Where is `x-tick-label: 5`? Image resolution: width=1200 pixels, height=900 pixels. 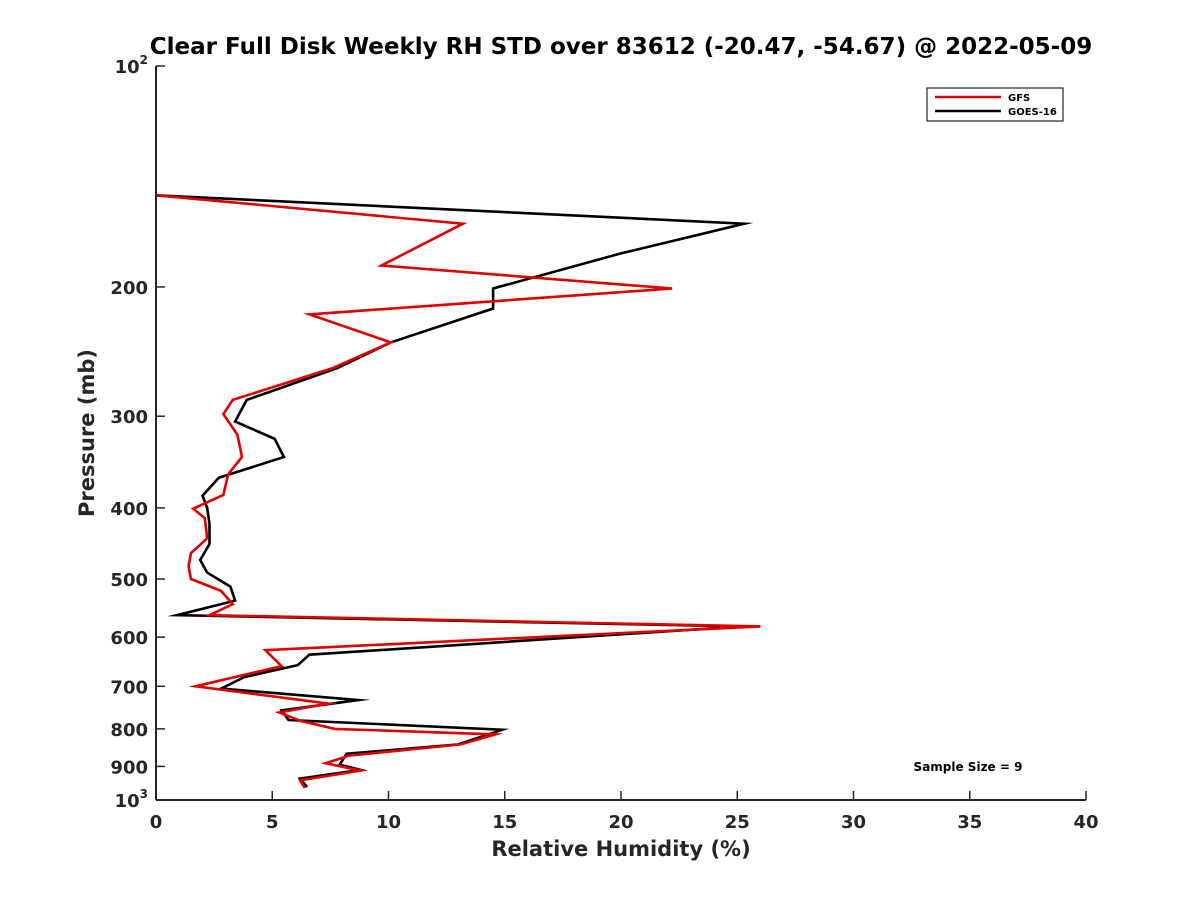
x-tick-label: 5 is located at coordinates (272, 822).